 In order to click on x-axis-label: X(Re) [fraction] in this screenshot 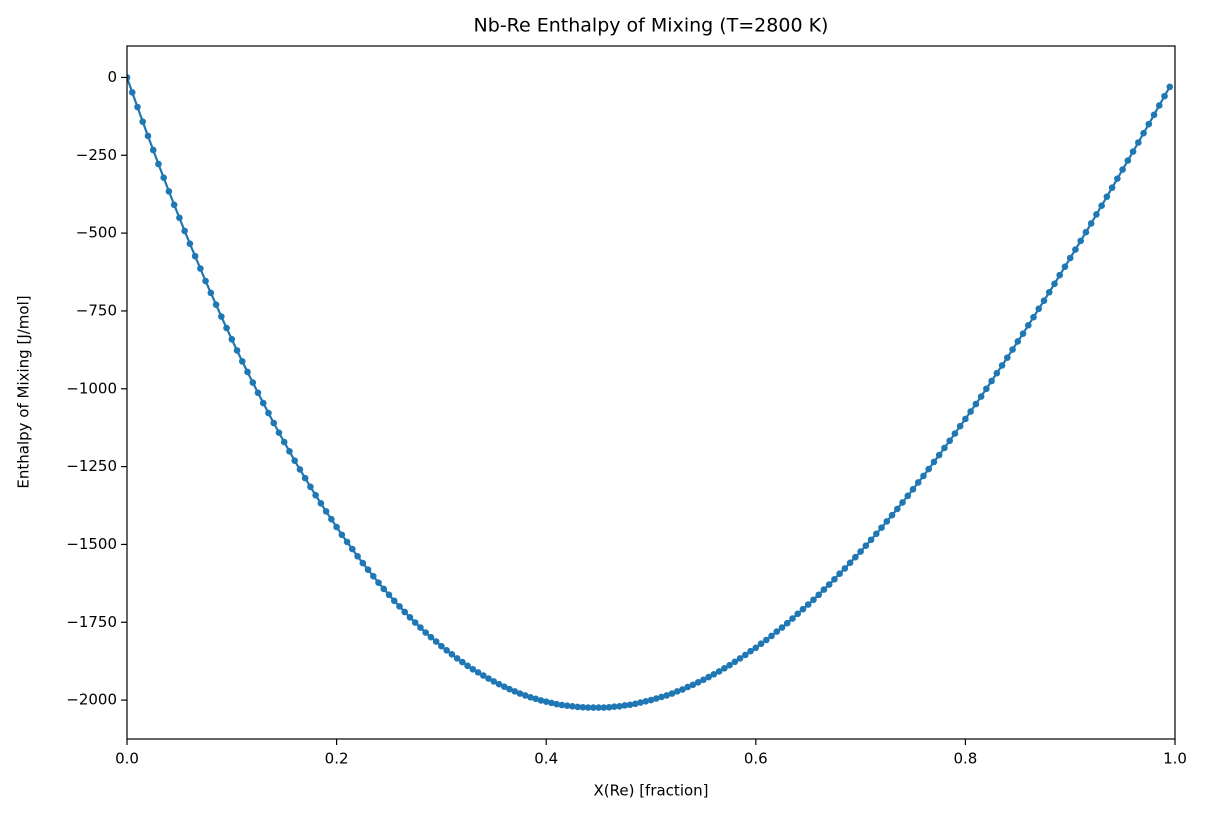, I will do `click(650, 791)`.